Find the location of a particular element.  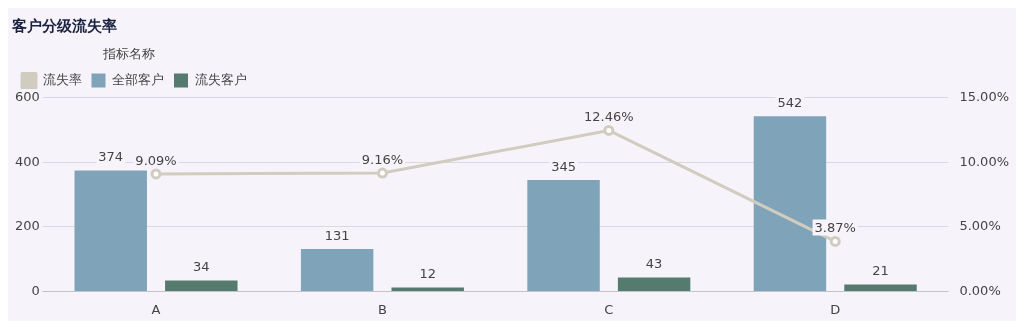

legend-label: 全部客户 is located at coordinates (138, 79).